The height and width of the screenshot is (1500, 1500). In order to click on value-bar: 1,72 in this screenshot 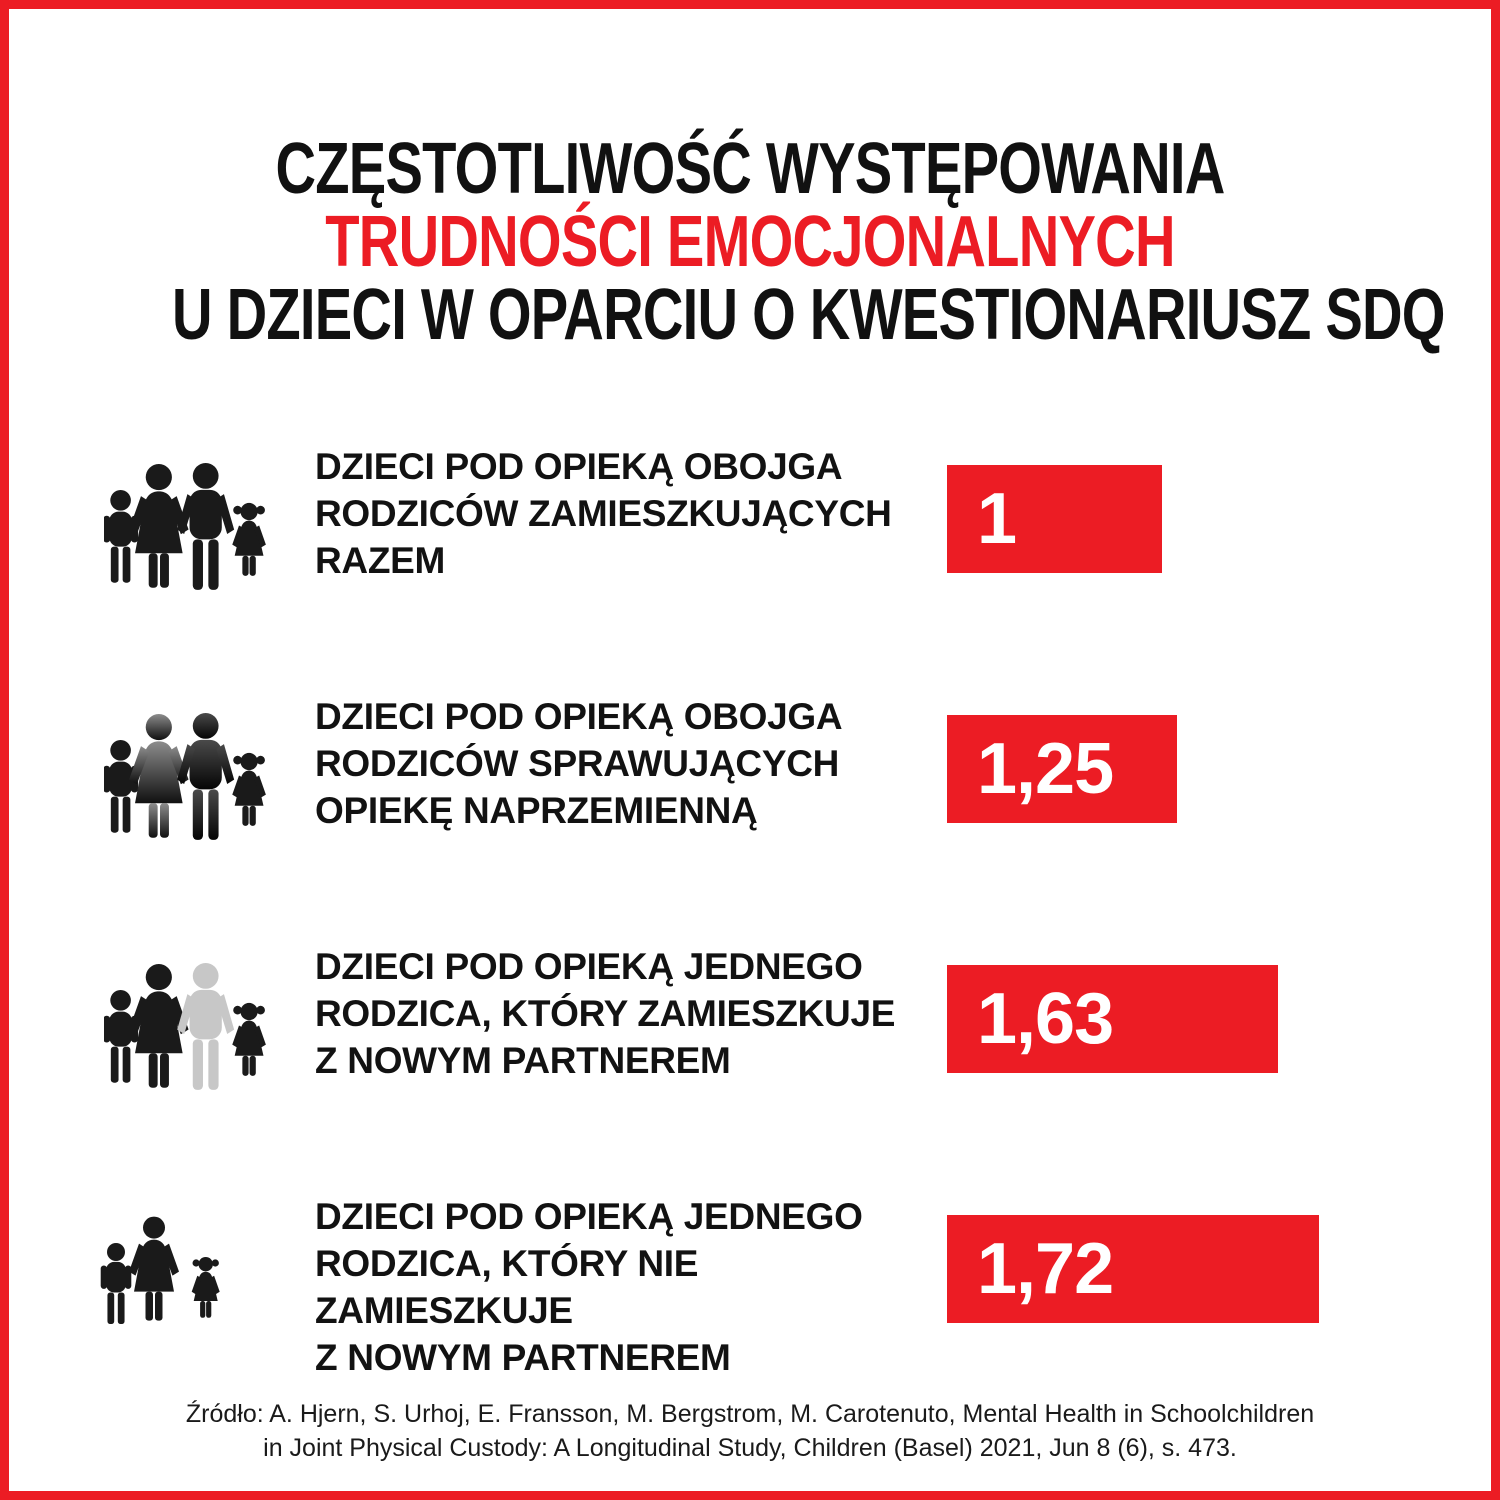, I will do `click(1133, 1269)`.